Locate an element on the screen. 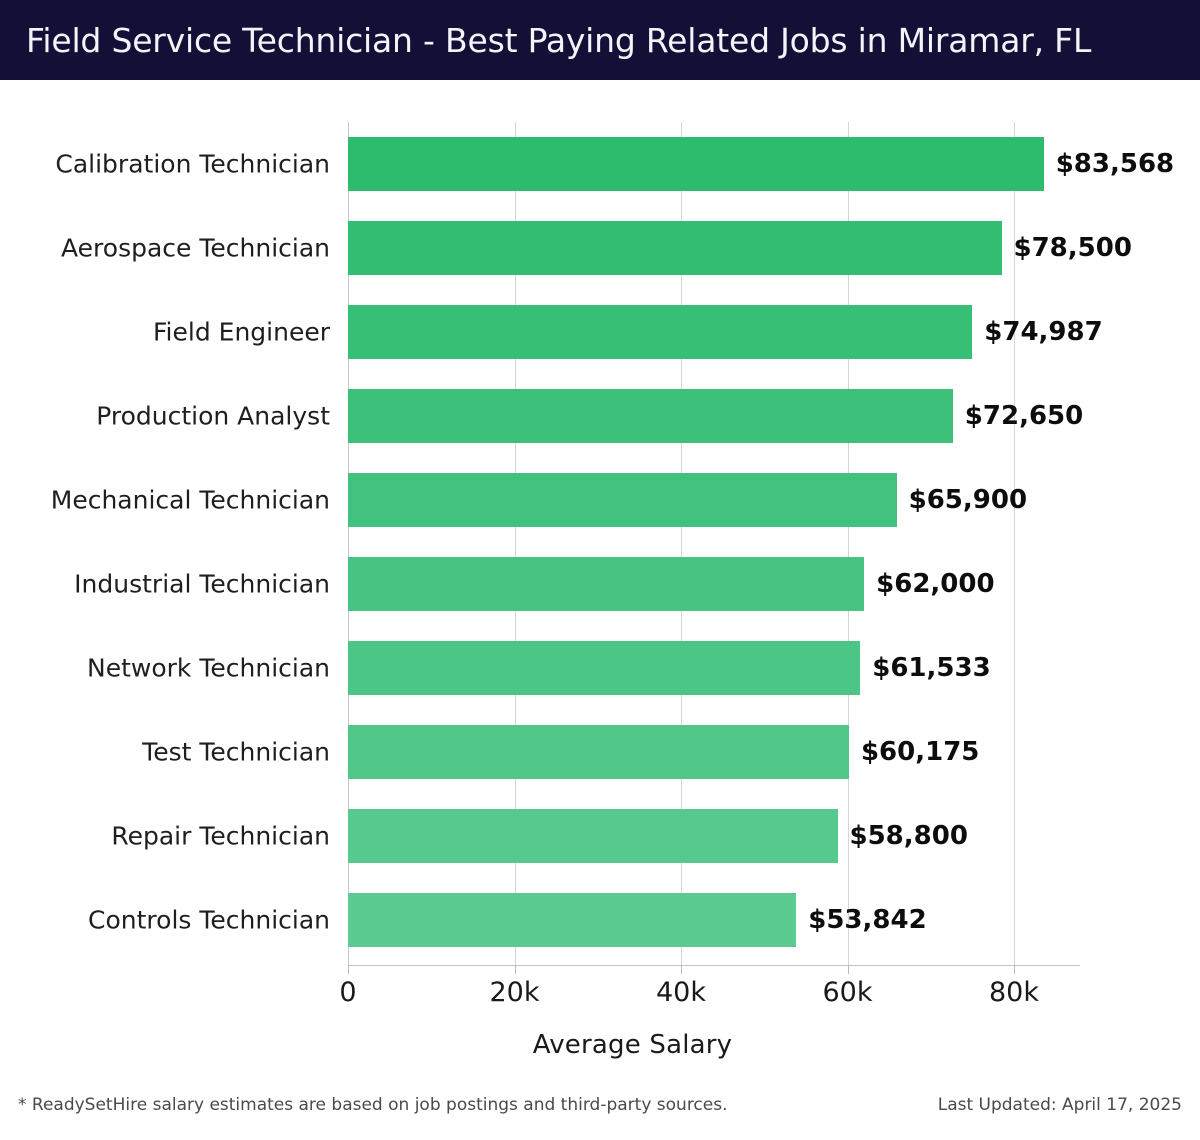 The image size is (1200, 1140). bar-value-label: $58,800 is located at coordinates (908, 836).